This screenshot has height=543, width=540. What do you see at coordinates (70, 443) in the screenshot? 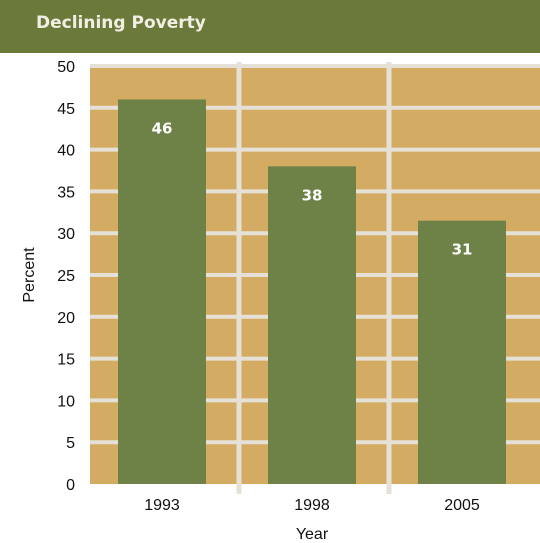
I see `y-tick-5: 5` at bounding box center [70, 443].